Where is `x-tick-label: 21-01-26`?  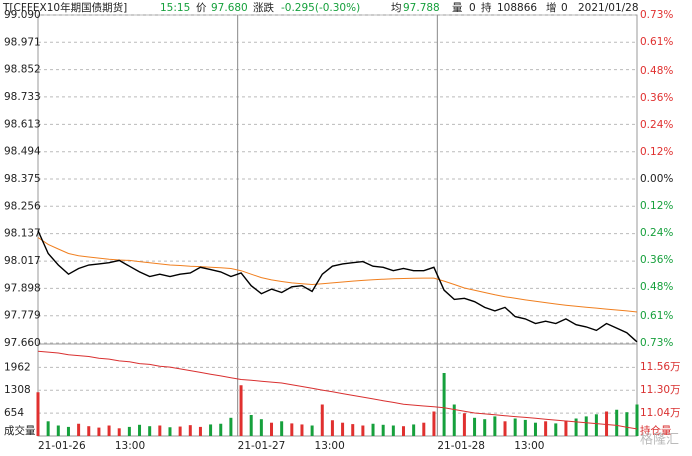 x-tick-label: 21-01-26 is located at coordinates (62, 446).